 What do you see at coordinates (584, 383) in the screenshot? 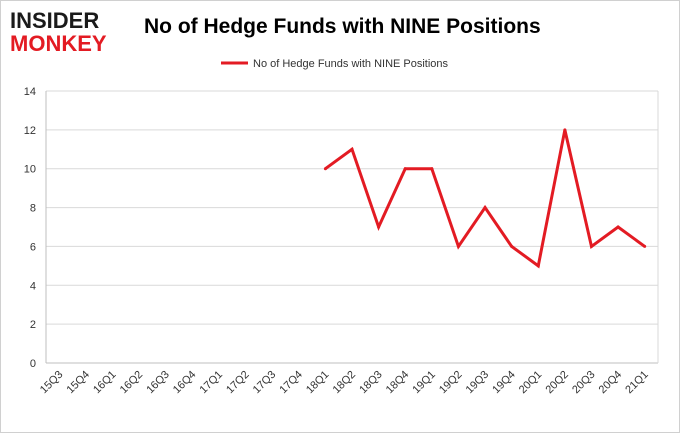
I see `x-tick-label: 20Q3` at bounding box center [584, 383].